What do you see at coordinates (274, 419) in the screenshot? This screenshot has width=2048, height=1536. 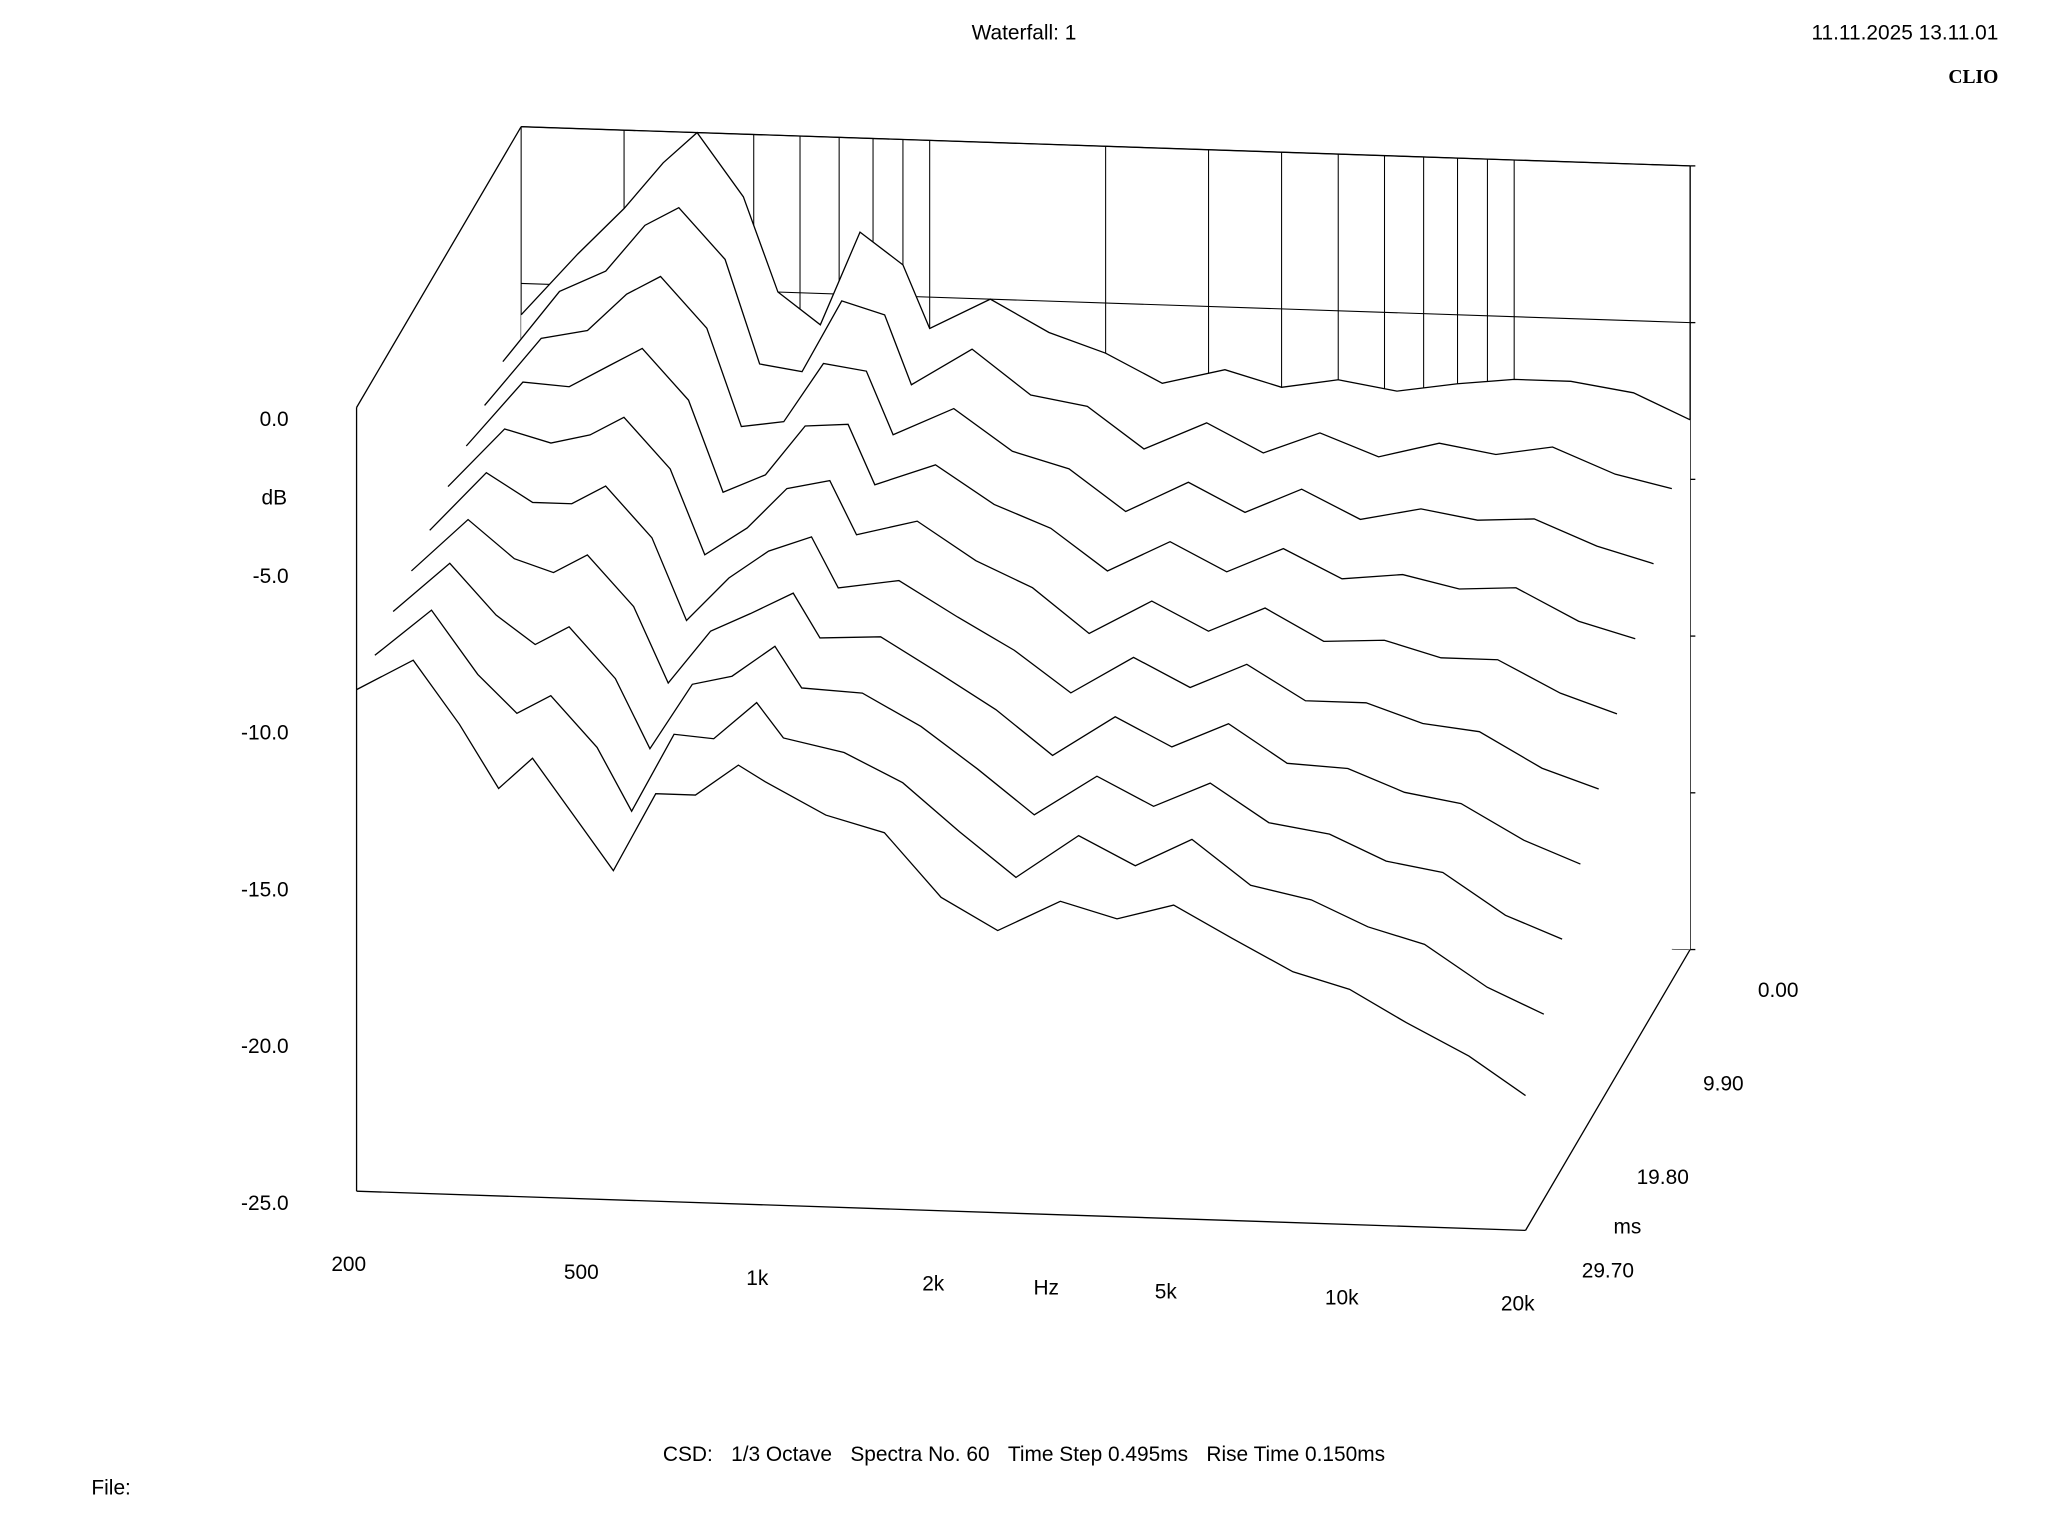 I see `y-tick-label: 0.0` at bounding box center [274, 419].